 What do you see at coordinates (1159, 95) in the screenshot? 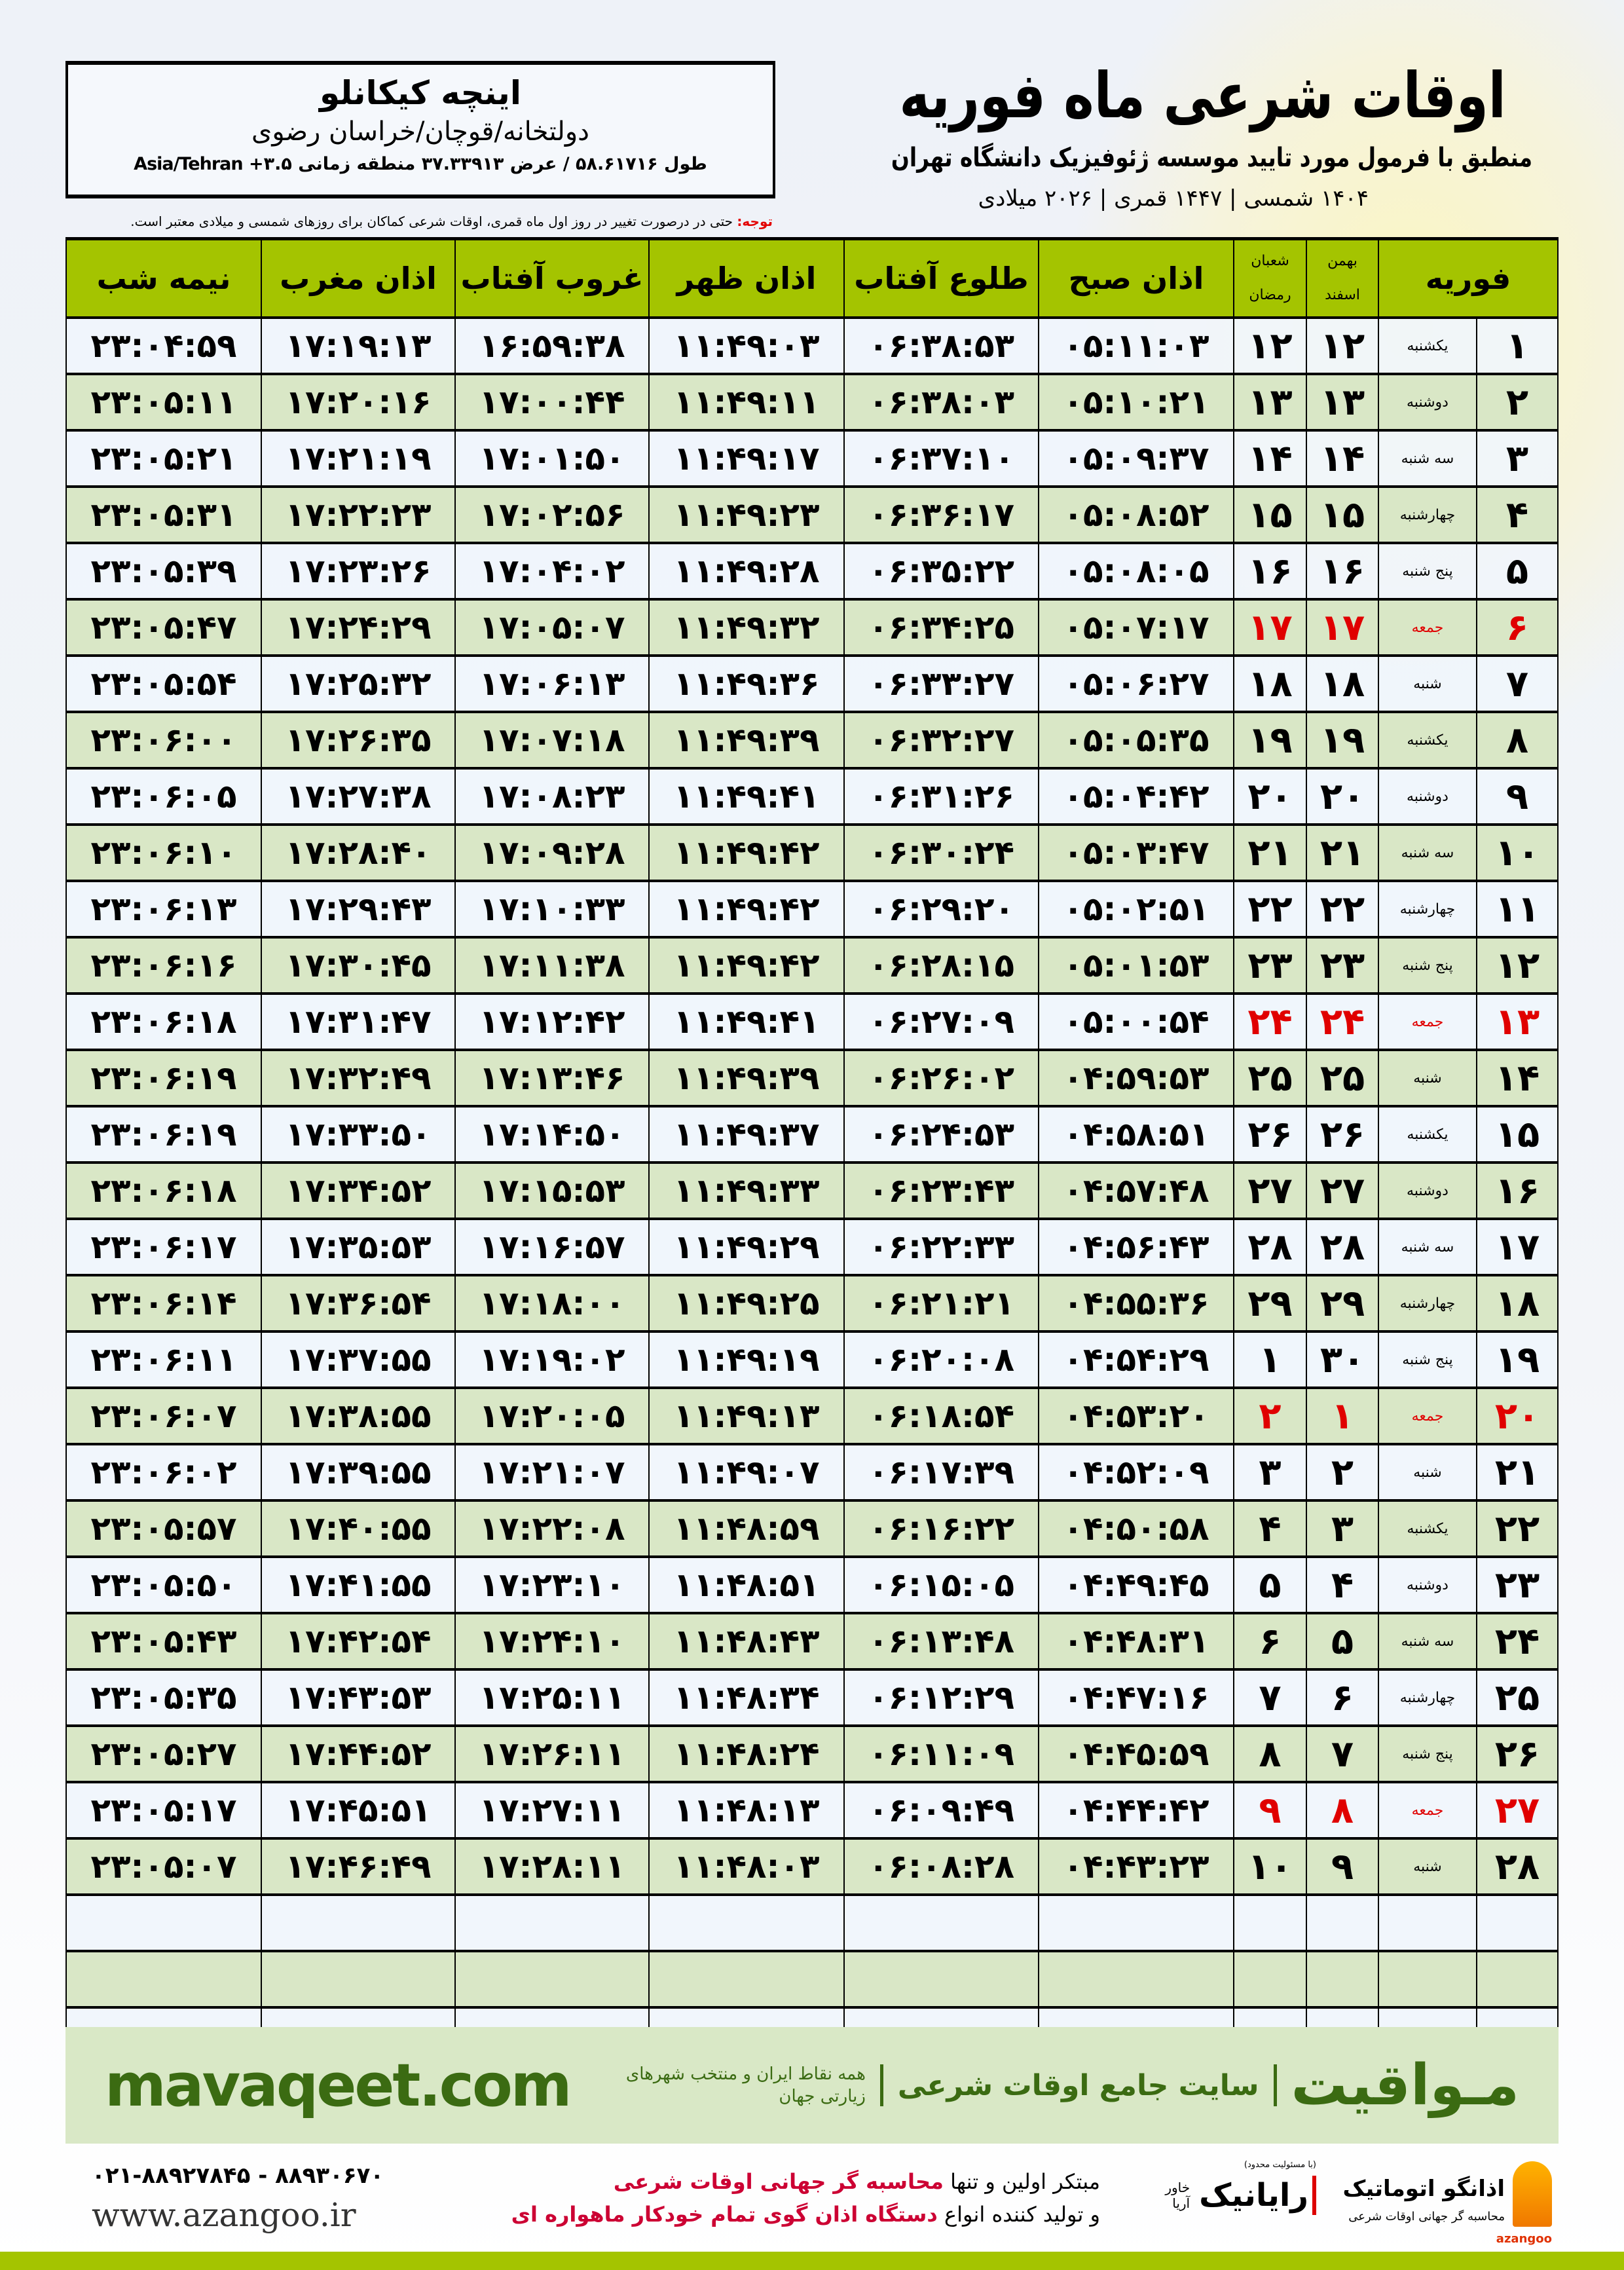
I see `page-title-wrap: اوقات شرعی ماه فوریه` at bounding box center [1159, 95].